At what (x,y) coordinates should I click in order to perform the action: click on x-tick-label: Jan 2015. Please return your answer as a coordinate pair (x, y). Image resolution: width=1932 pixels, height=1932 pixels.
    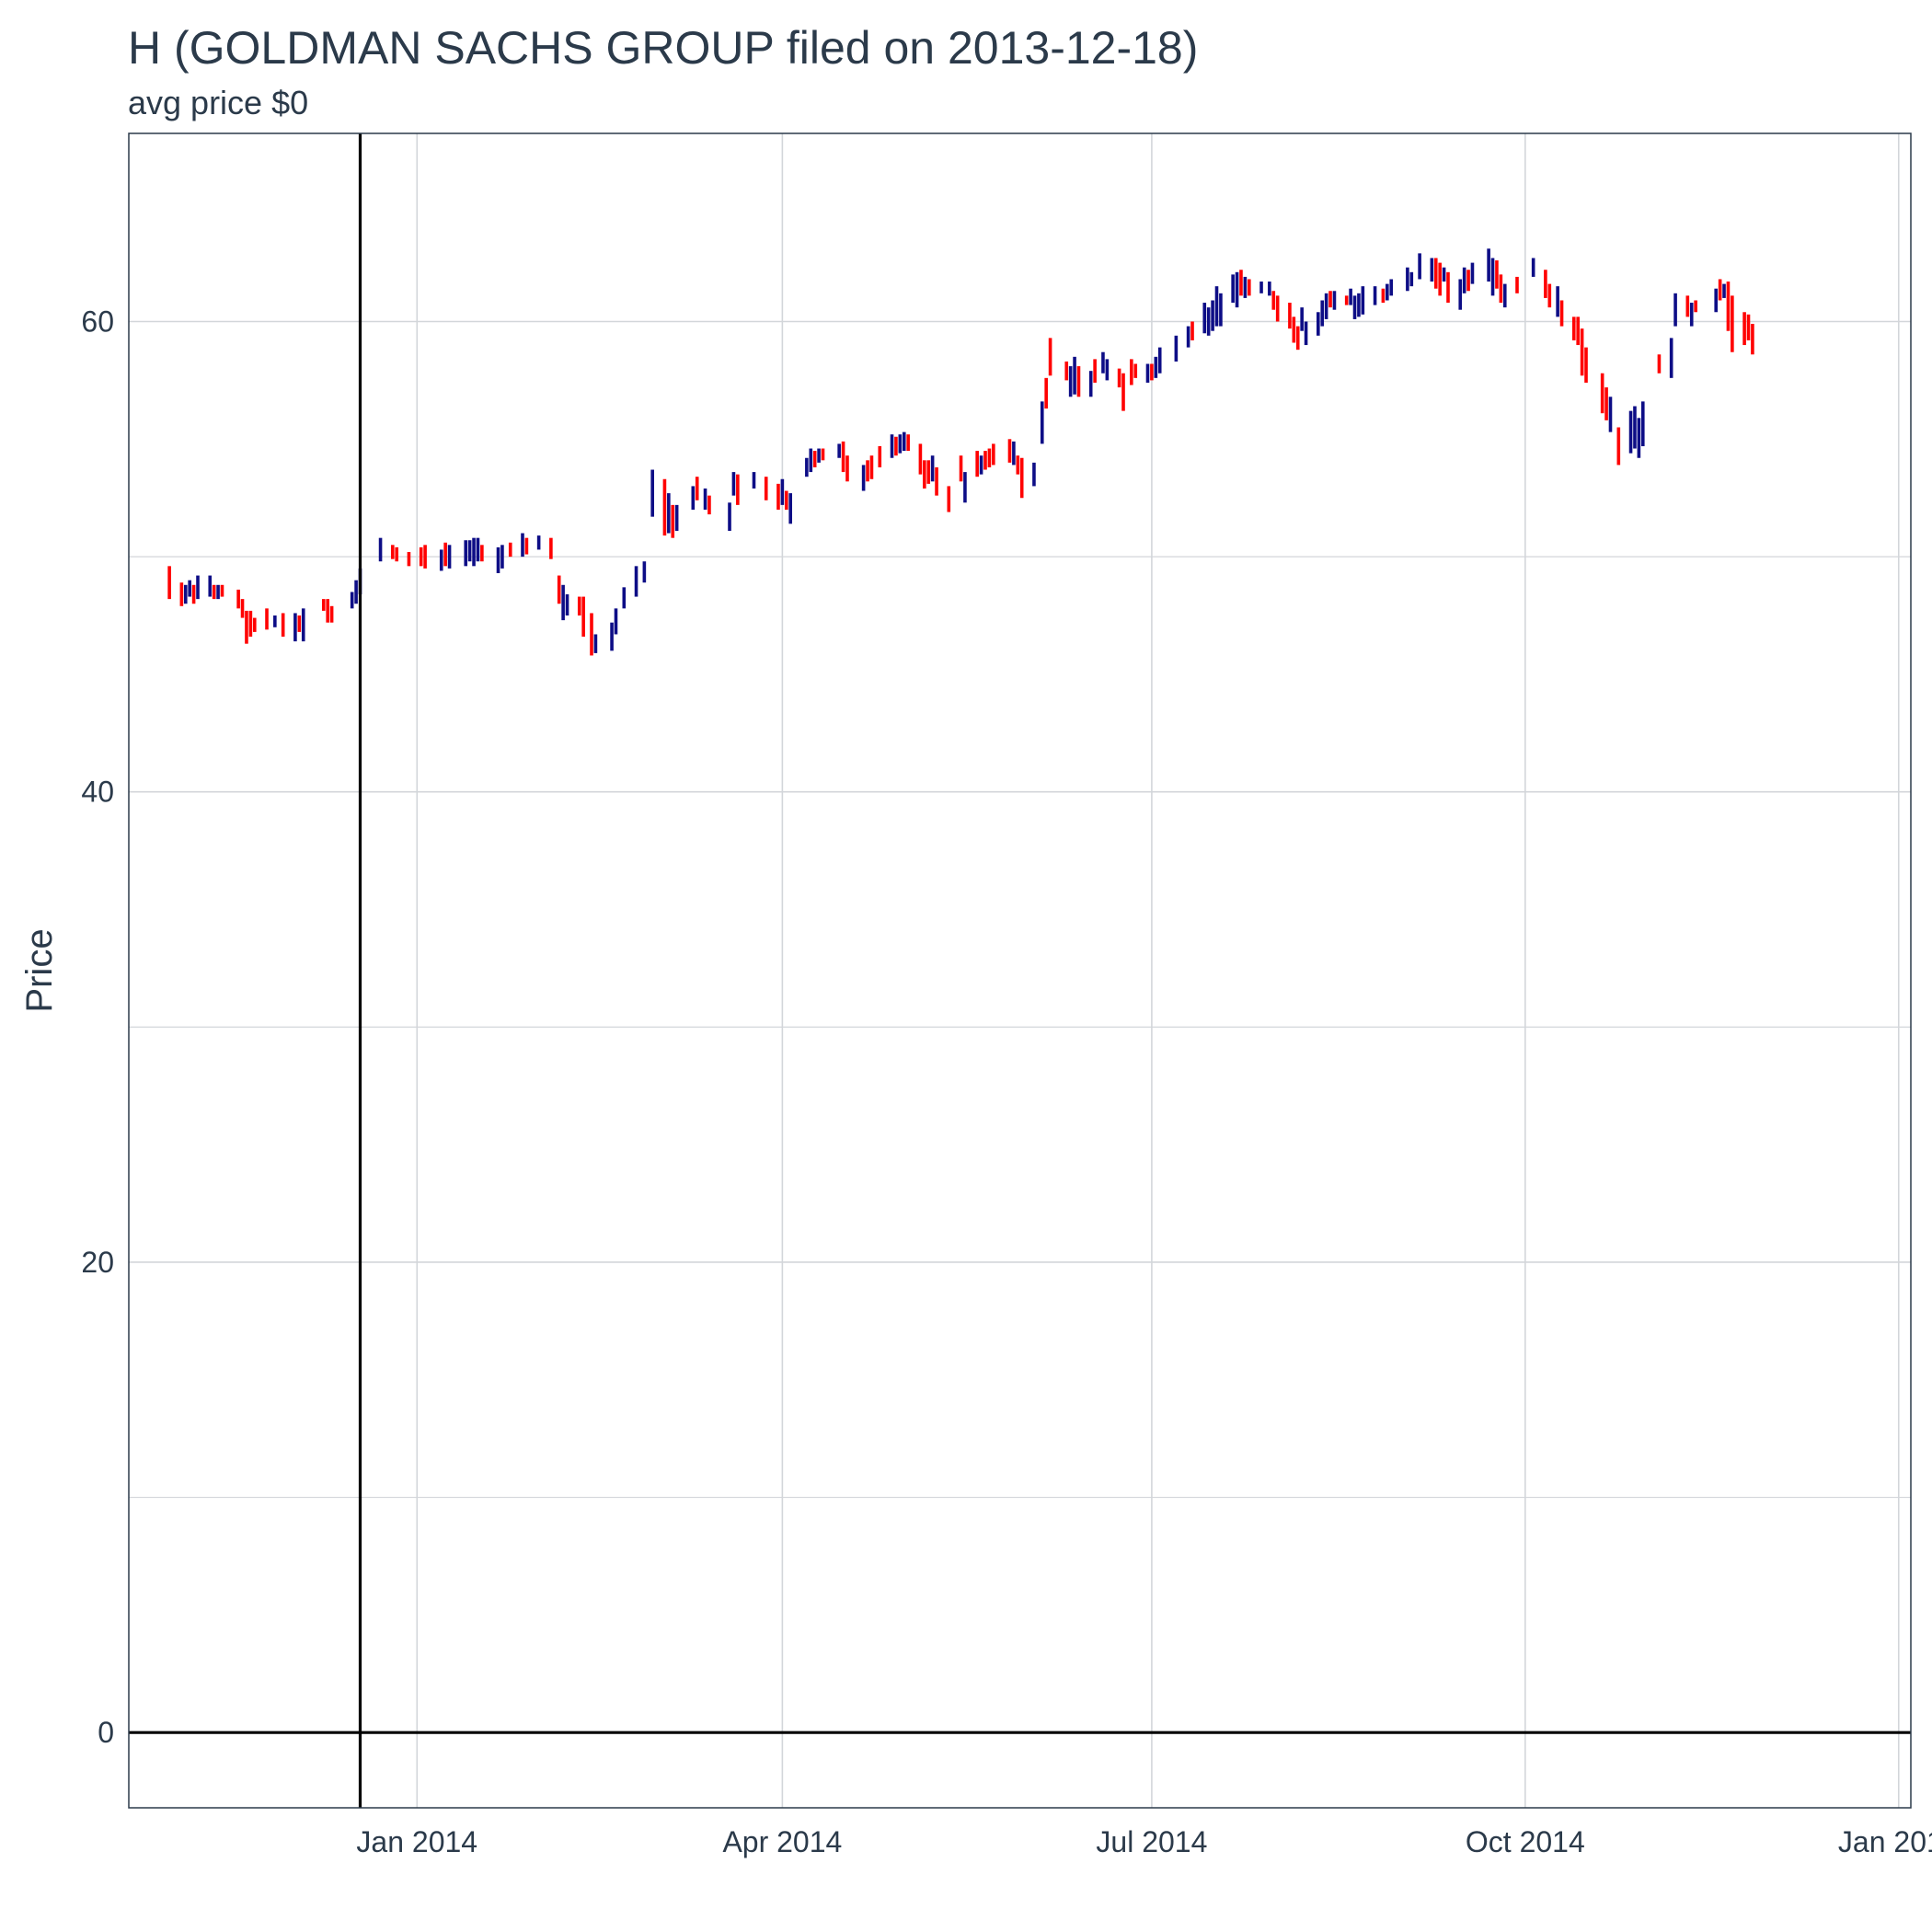
    Looking at the image, I should click on (1885, 1841).